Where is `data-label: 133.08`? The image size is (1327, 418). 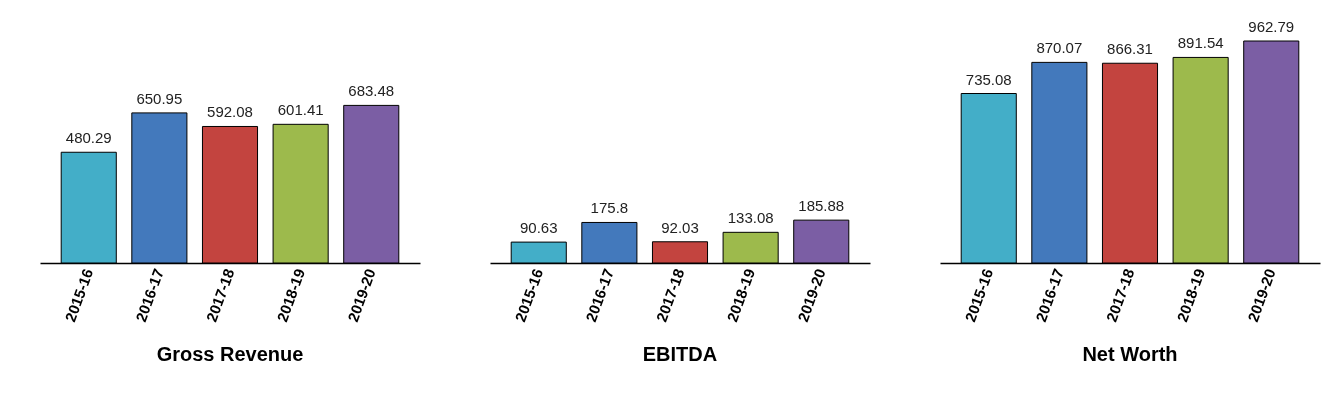 data-label: 133.08 is located at coordinates (750, 218).